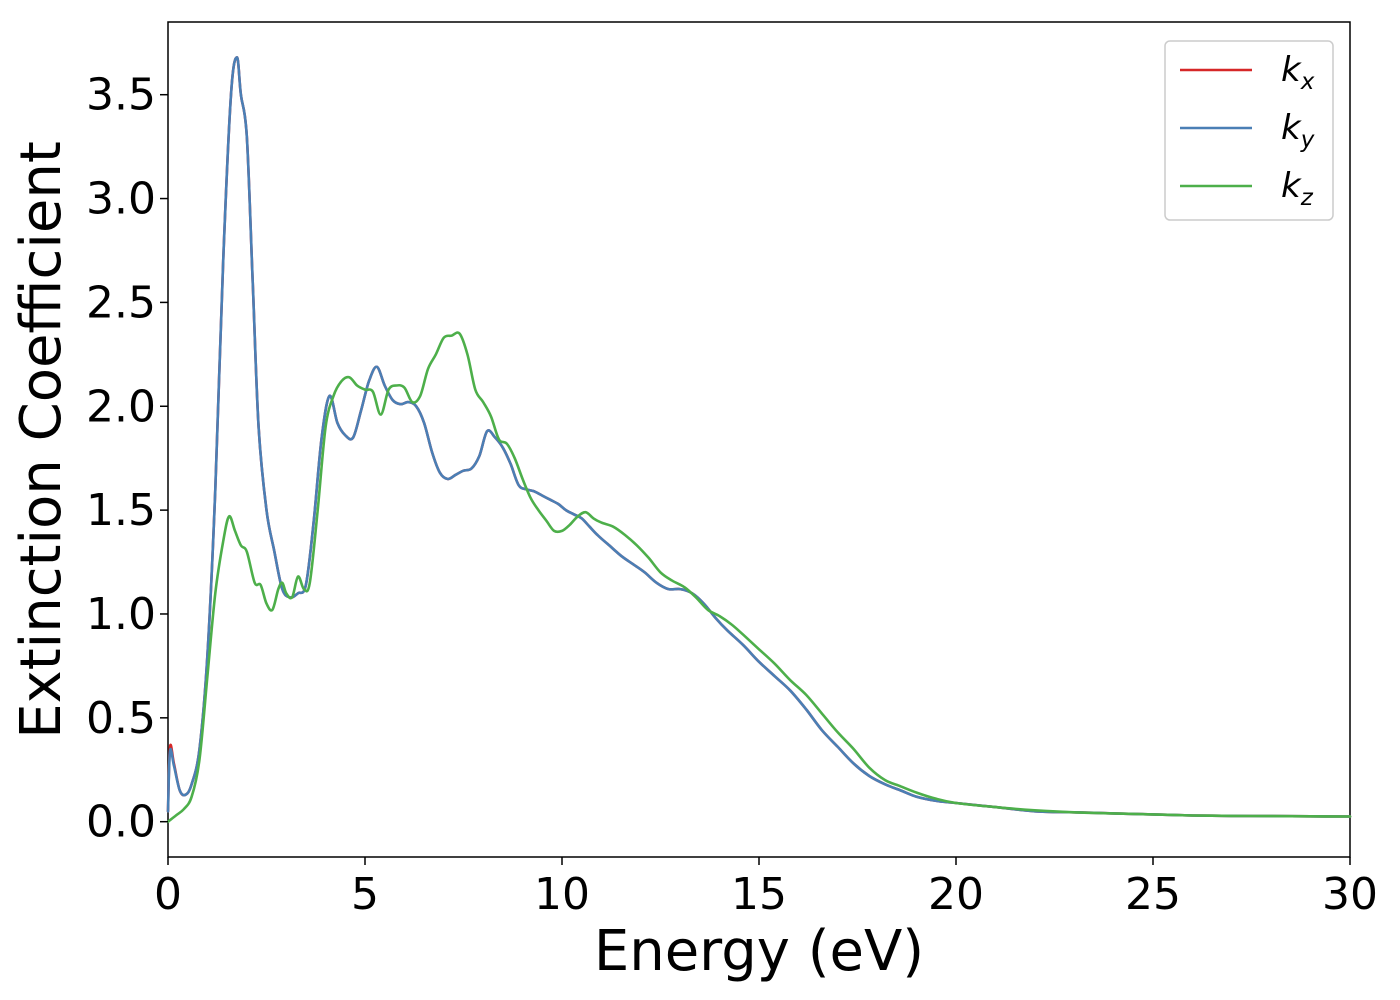  I want to click on y-tick-label: 2.0, so click(121, 406).